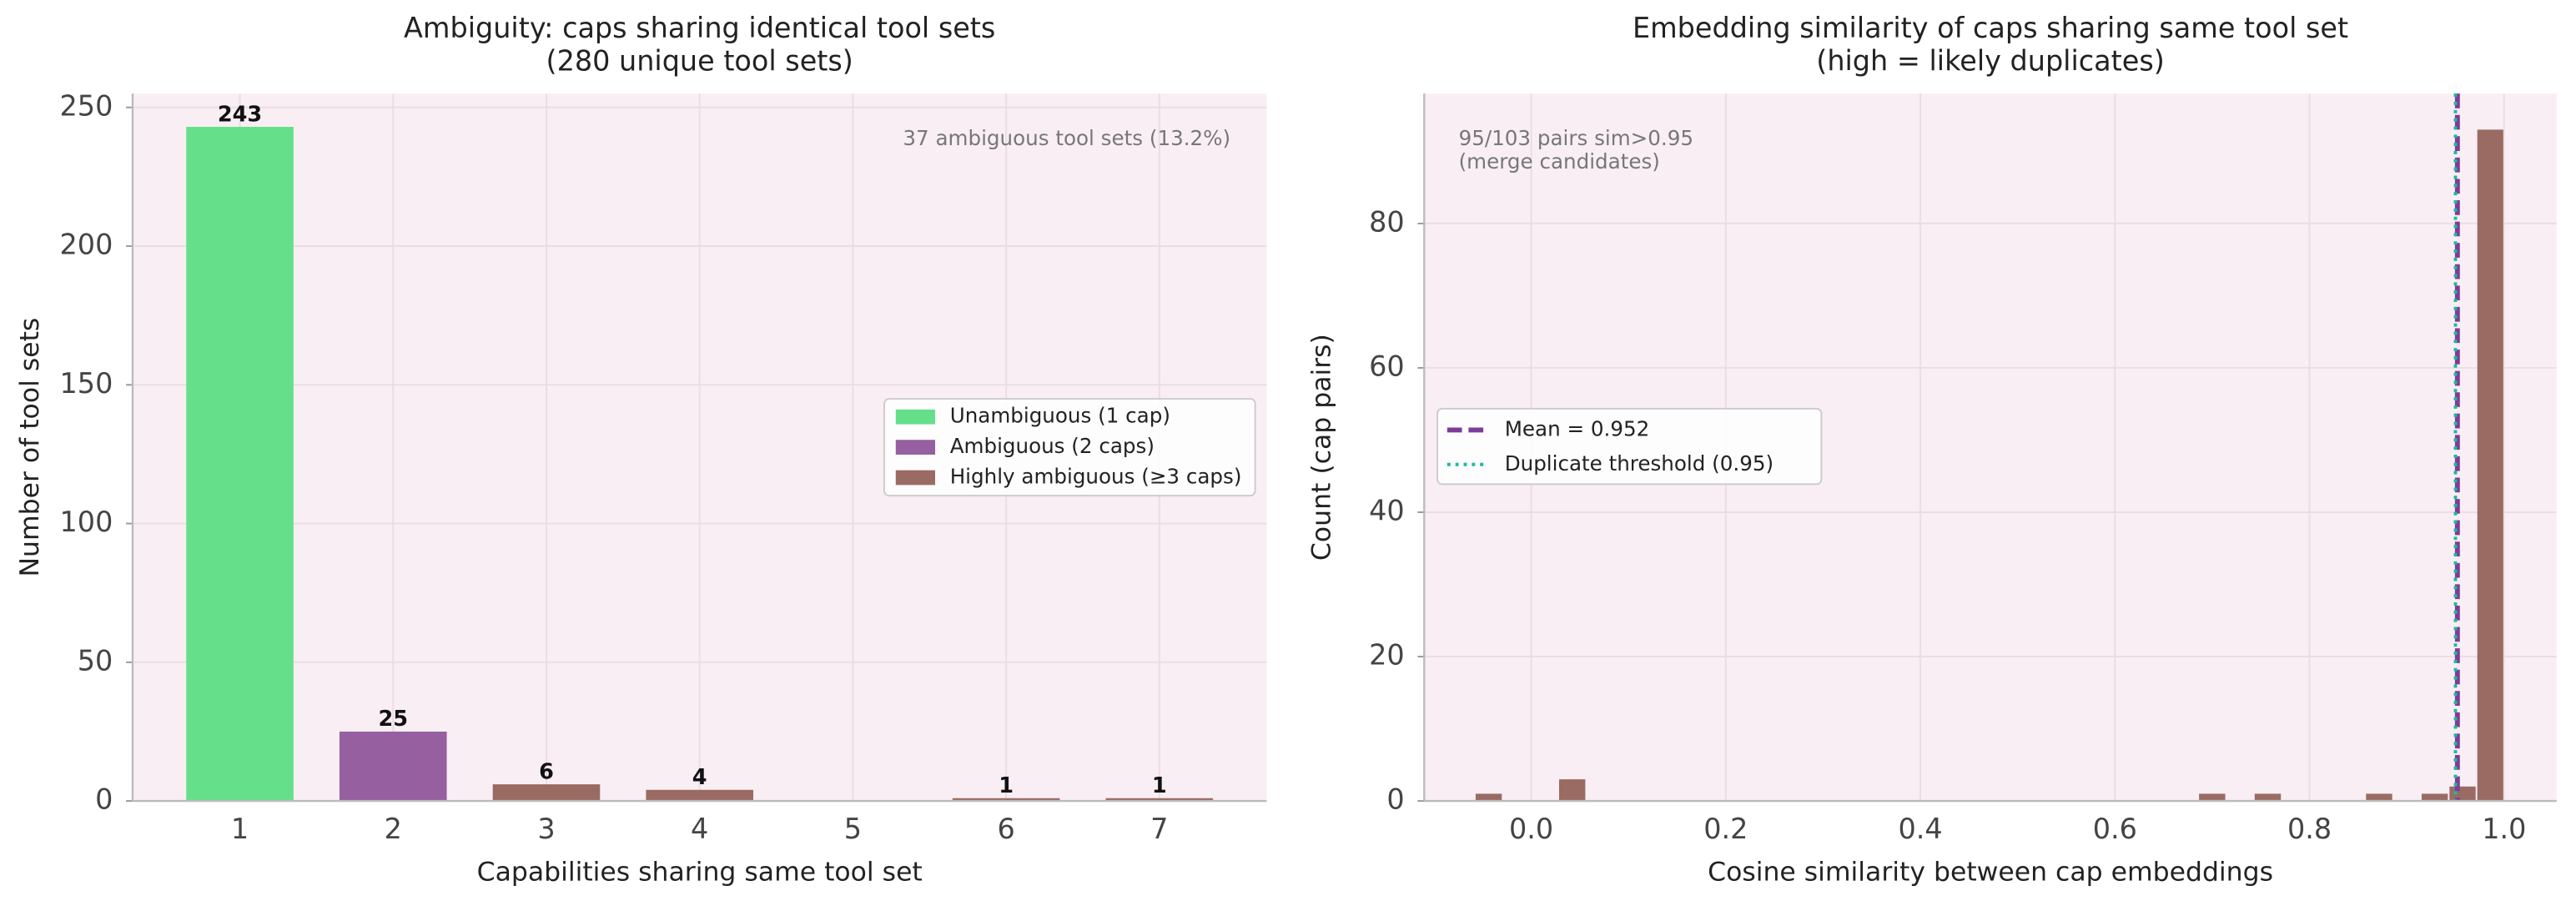 The width and height of the screenshot is (2576, 906). What do you see at coordinates (86, 383) in the screenshot?
I see `y-tick-label: 150` at bounding box center [86, 383].